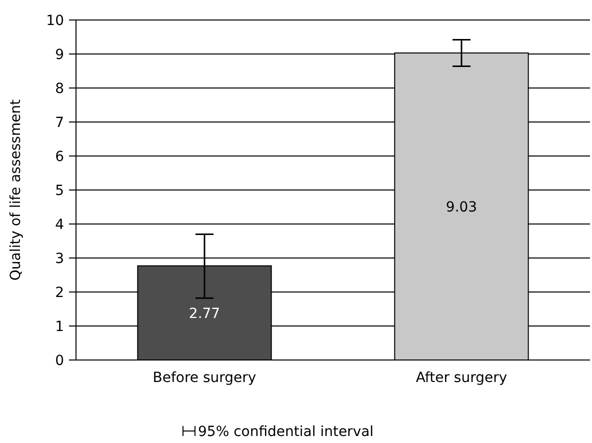 The width and height of the screenshot is (592, 443). What do you see at coordinates (59, 123) in the screenshot?
I see `y-tick-label: 7` at bounding box center [59, 123].